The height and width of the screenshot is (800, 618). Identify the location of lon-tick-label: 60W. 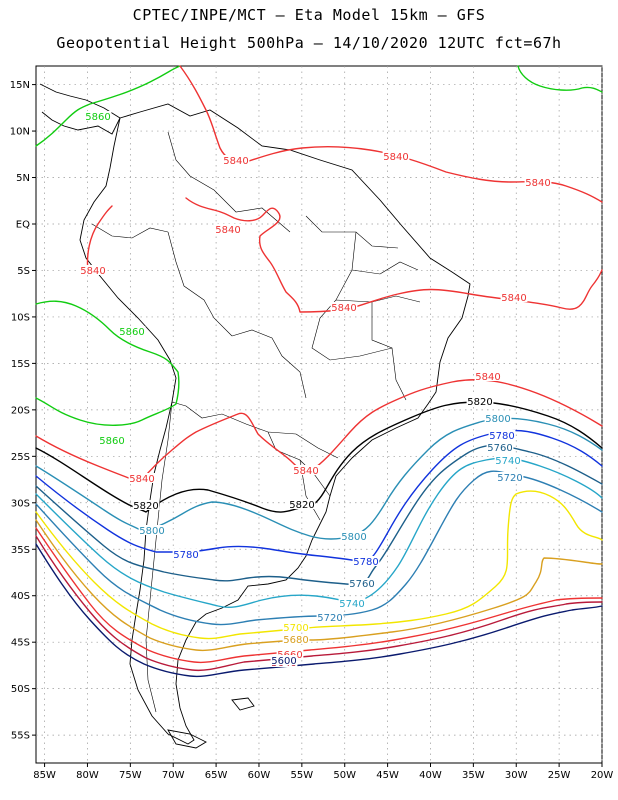
(259, 775).